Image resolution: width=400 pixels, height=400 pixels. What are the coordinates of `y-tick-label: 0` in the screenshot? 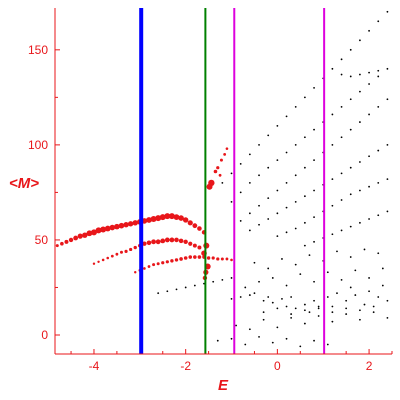 It's located at (44, 335).